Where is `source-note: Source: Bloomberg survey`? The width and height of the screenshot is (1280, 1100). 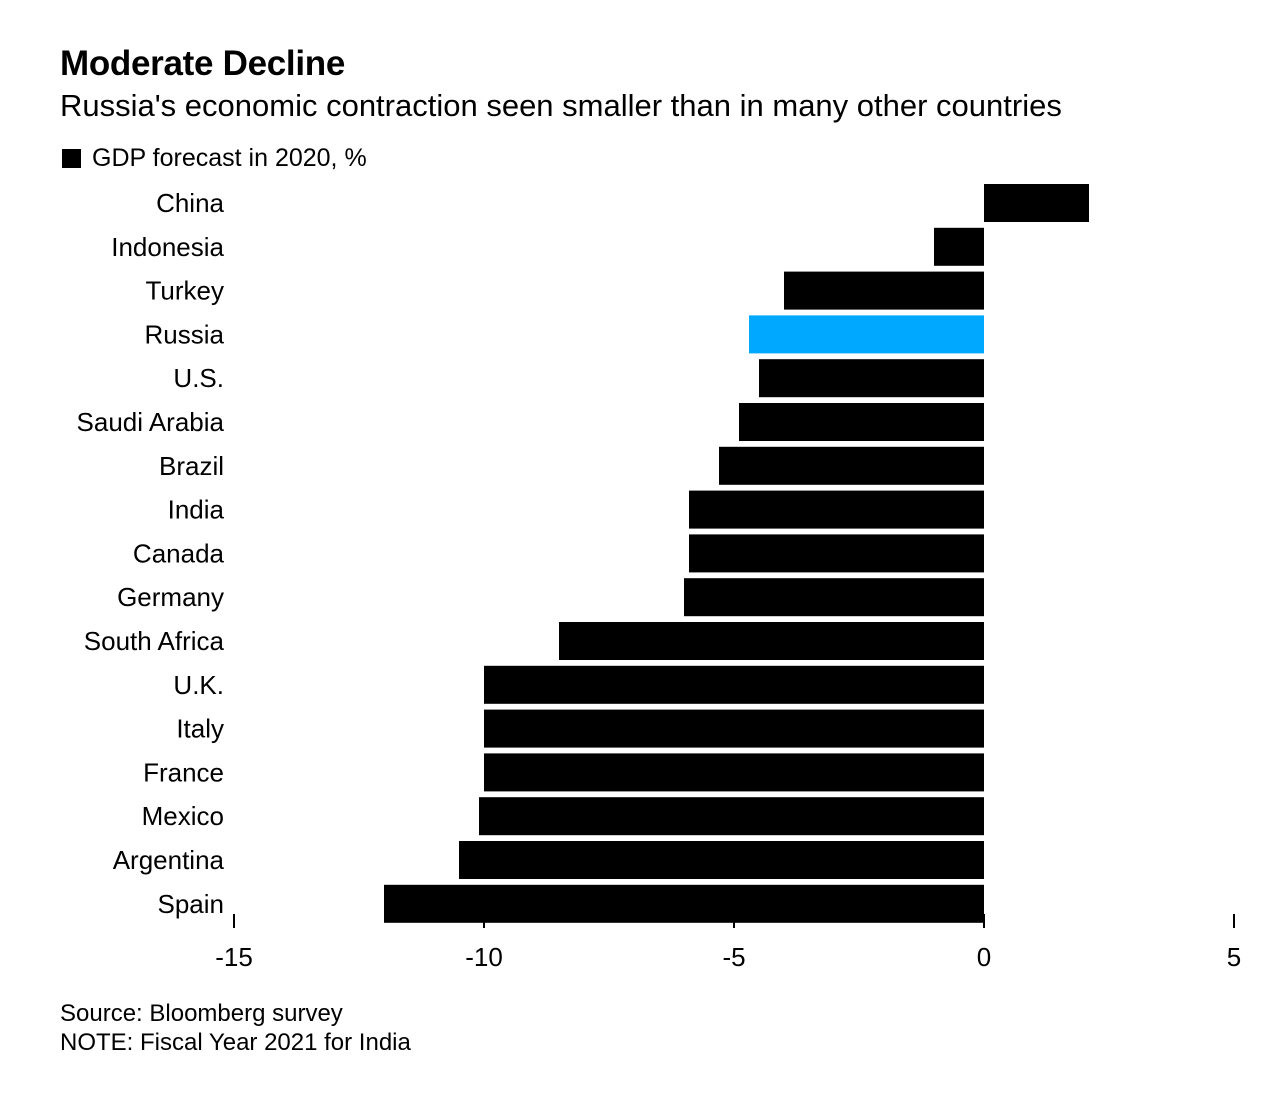 source-note: Source: Bloomberg survey is located at coordinates (201, 1013).